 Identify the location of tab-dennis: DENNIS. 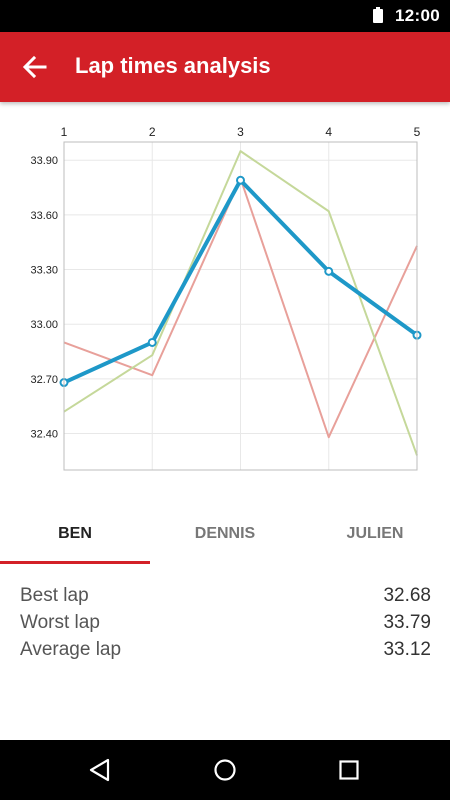
(225, 533).